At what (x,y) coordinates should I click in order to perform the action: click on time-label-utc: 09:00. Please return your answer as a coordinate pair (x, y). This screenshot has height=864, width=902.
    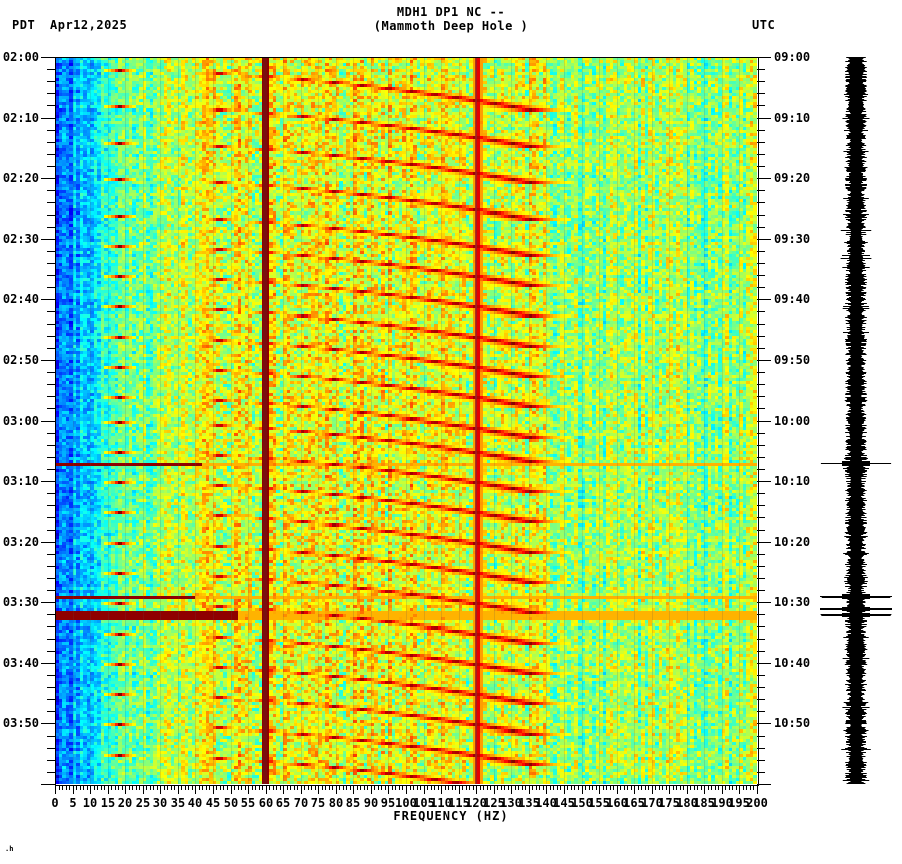
    Looking at the image, I should click on (792, 57).